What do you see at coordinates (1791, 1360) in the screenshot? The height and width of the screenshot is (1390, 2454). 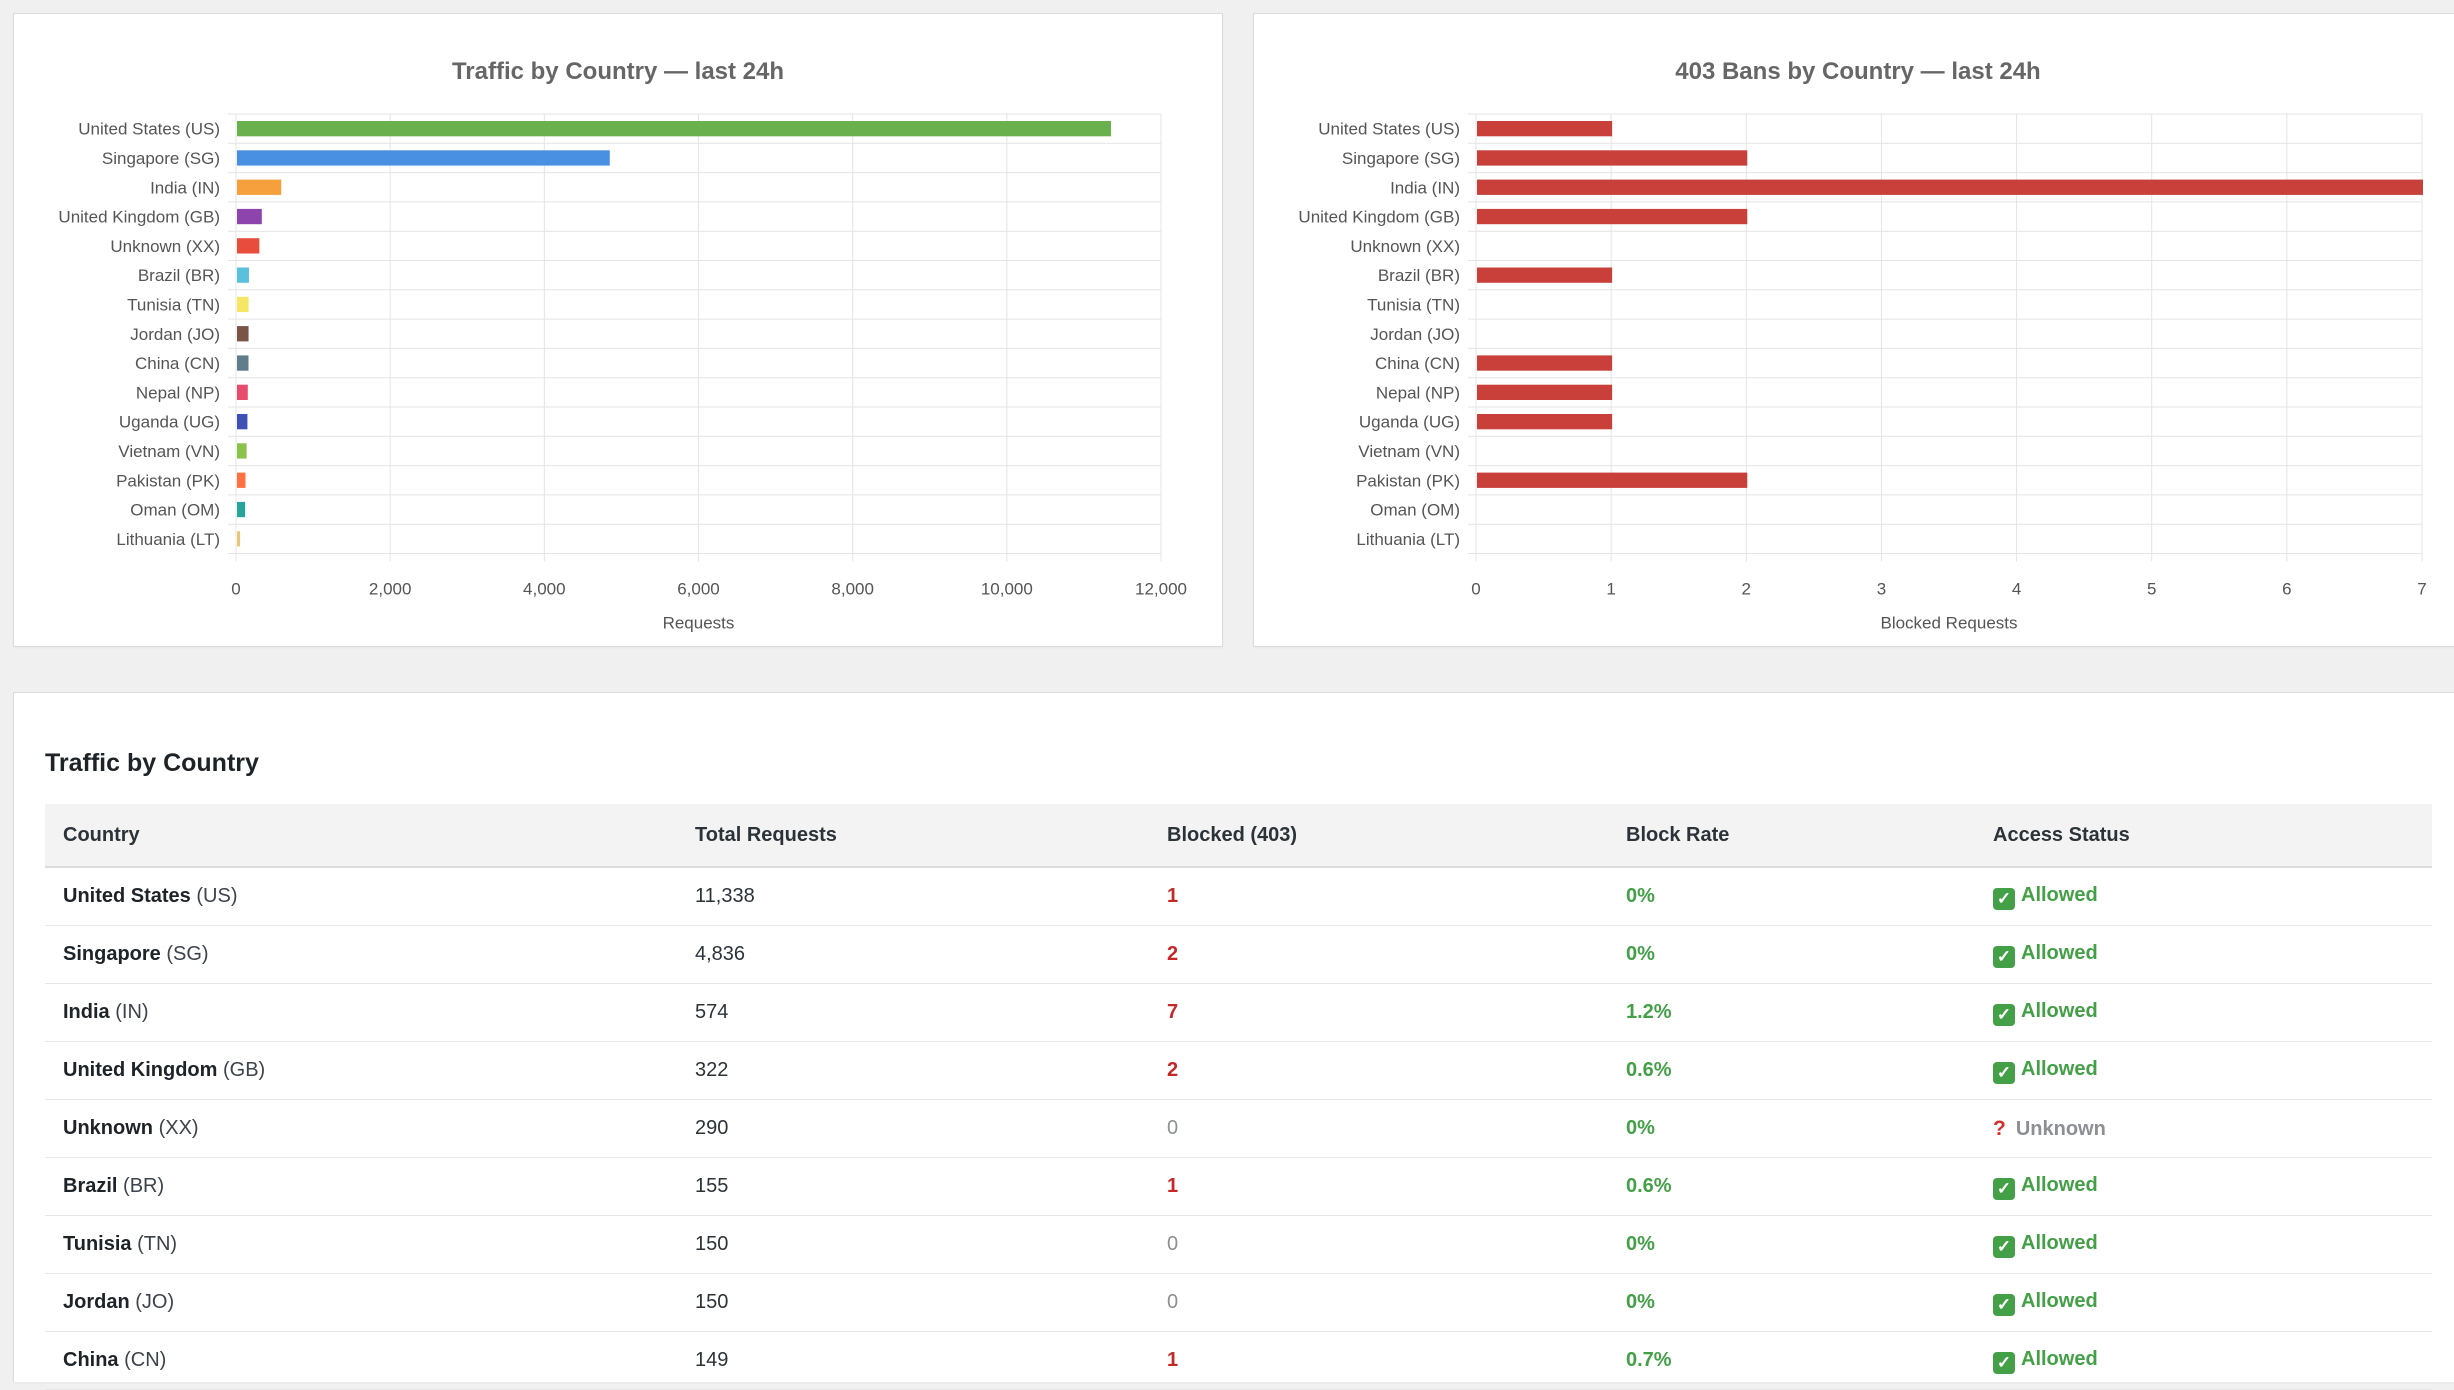 I see `block-rate-cell: 0.7%` at bounding box center [1791, 1360].